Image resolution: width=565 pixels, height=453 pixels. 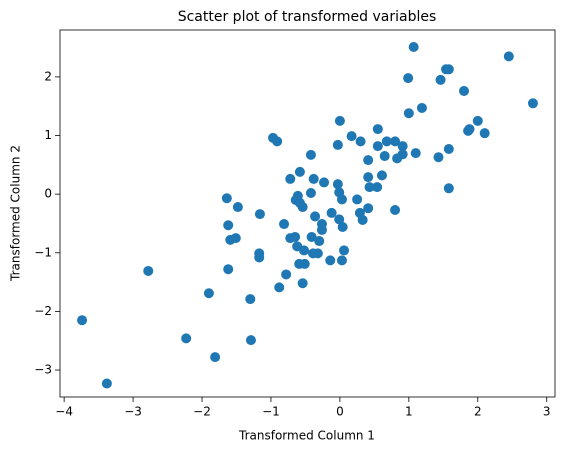 I want to click on x-tick-label: −1, so click(x=271, y=412).